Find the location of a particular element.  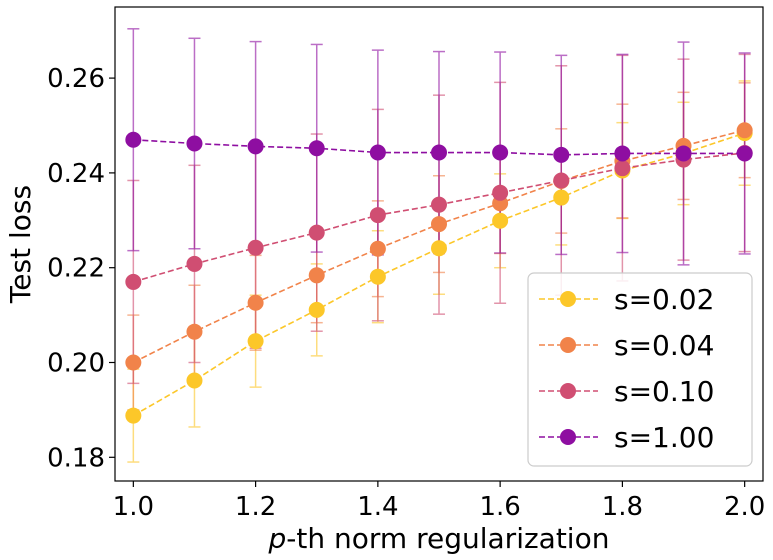

legend-items: s=0.02 s=0.04 s=0.10 s=1.00 is located at coordinates (626, 368).